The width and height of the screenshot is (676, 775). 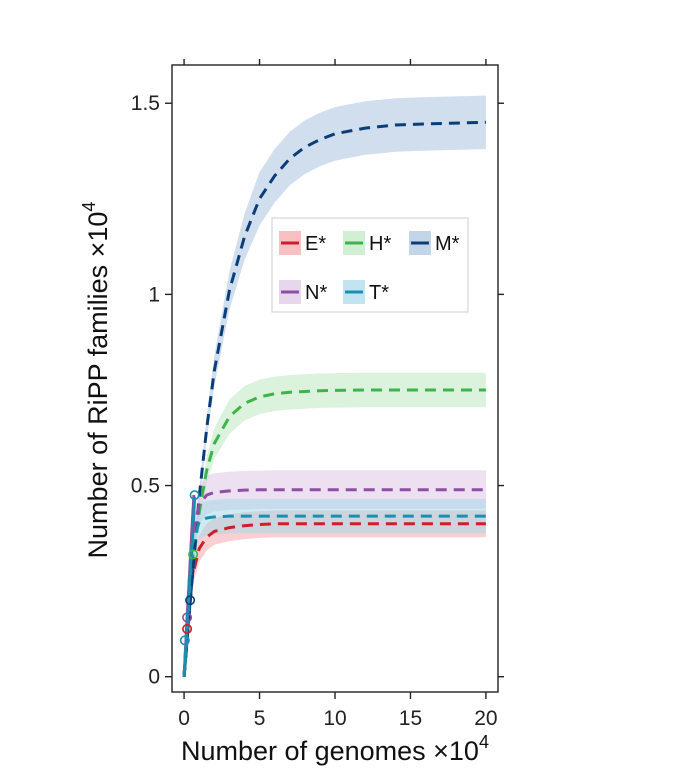 What do you see at coordinates (316, 293) in the screenshot?
I see `legend-label-n: N*` at bounding box center [316, 293].